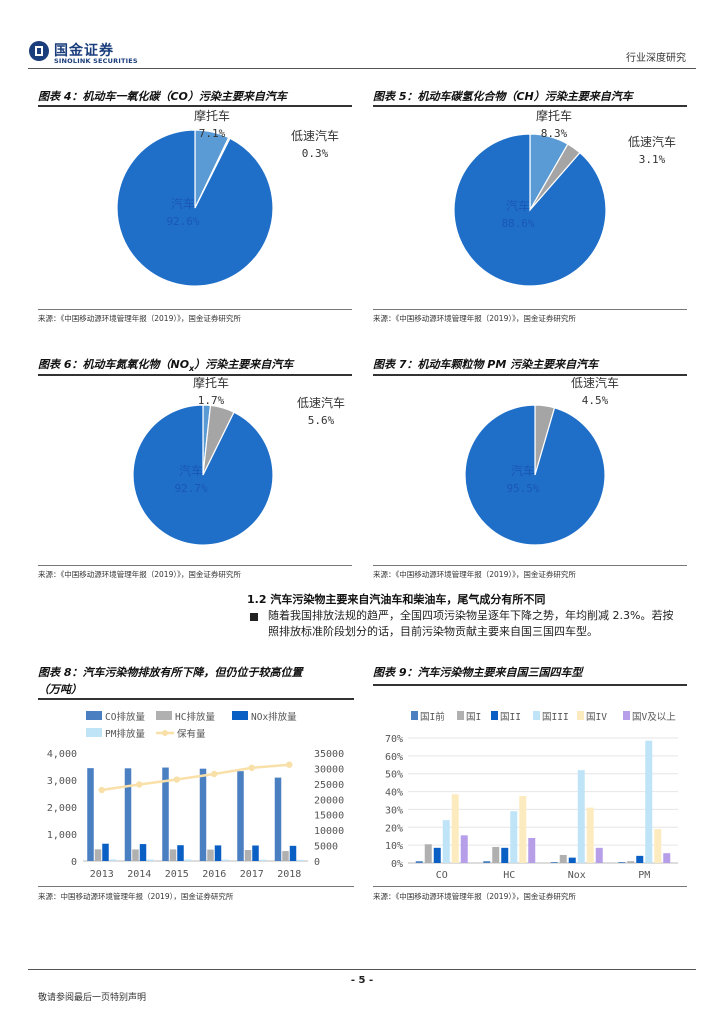  Describe the element at coordinates (596, 717) in the screenshot. I see `legend-label-4: 国IV` at that location.